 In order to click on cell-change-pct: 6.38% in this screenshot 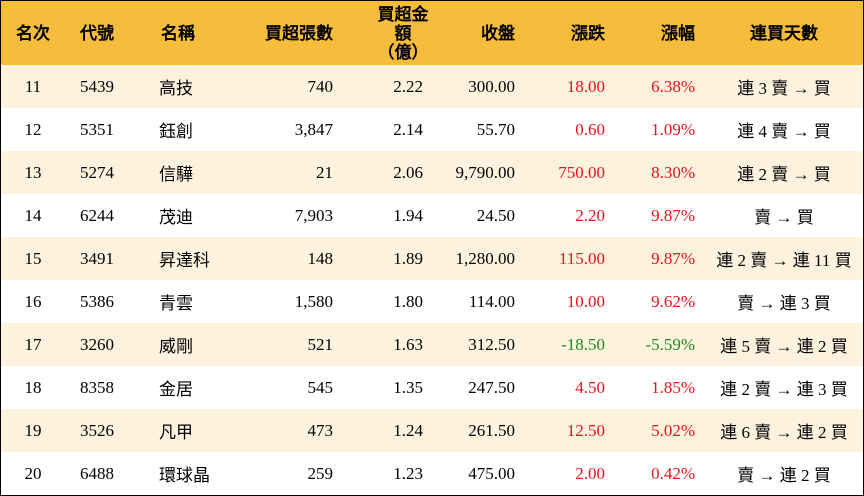, I will do `click(673, 86)`.